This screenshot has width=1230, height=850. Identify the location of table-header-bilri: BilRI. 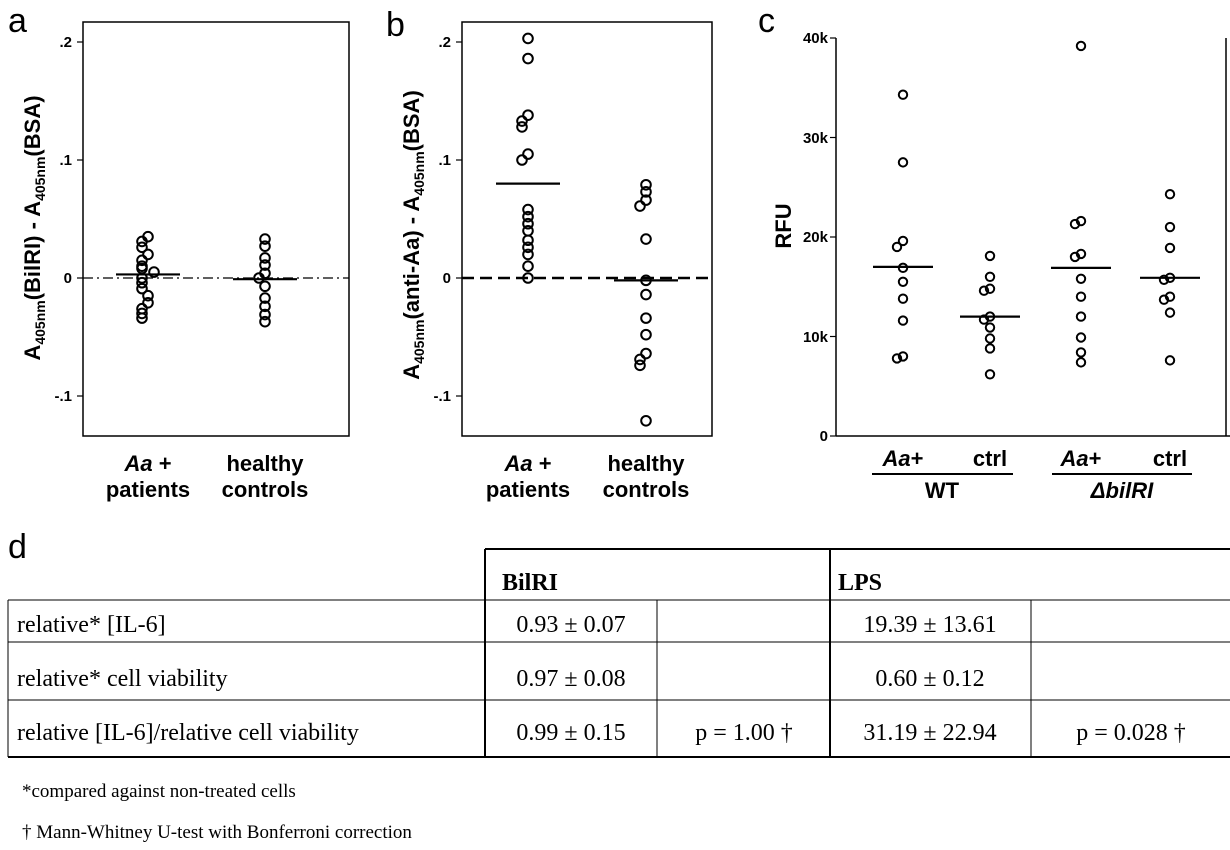
(530, 583).